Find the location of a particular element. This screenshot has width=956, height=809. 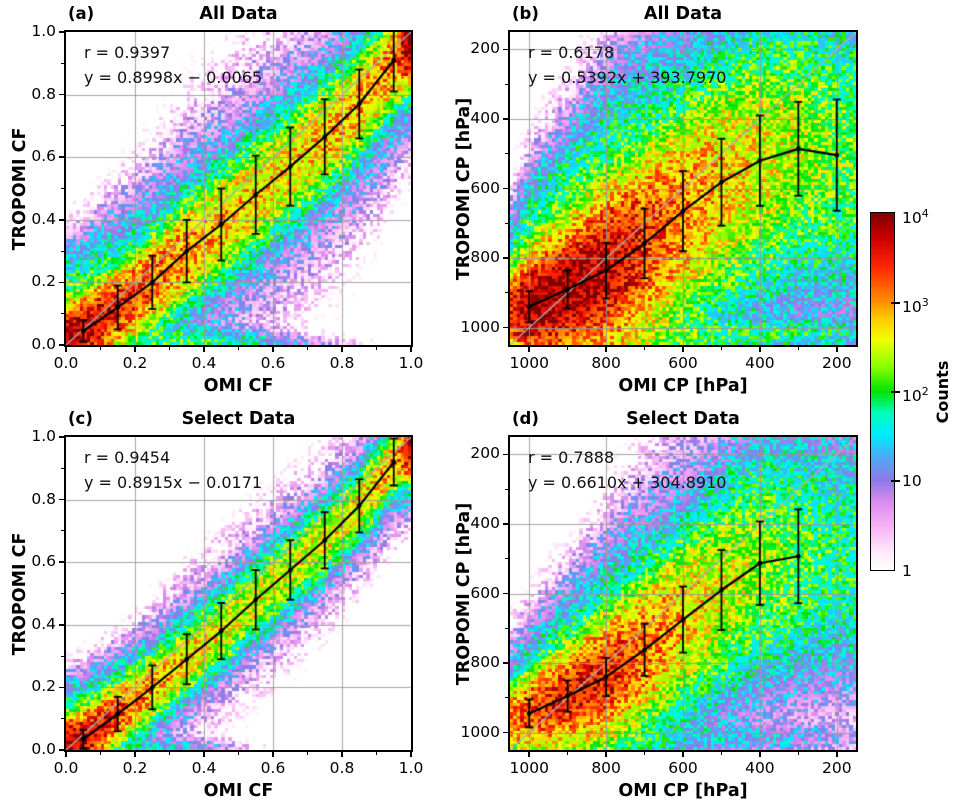

x-tick-label: 0.6 is located at coordinates (273, 363).